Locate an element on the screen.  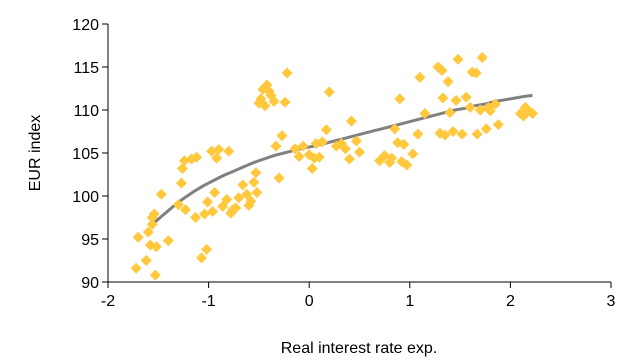
y-tick-label: 120 is located at coordinates (85, 25).